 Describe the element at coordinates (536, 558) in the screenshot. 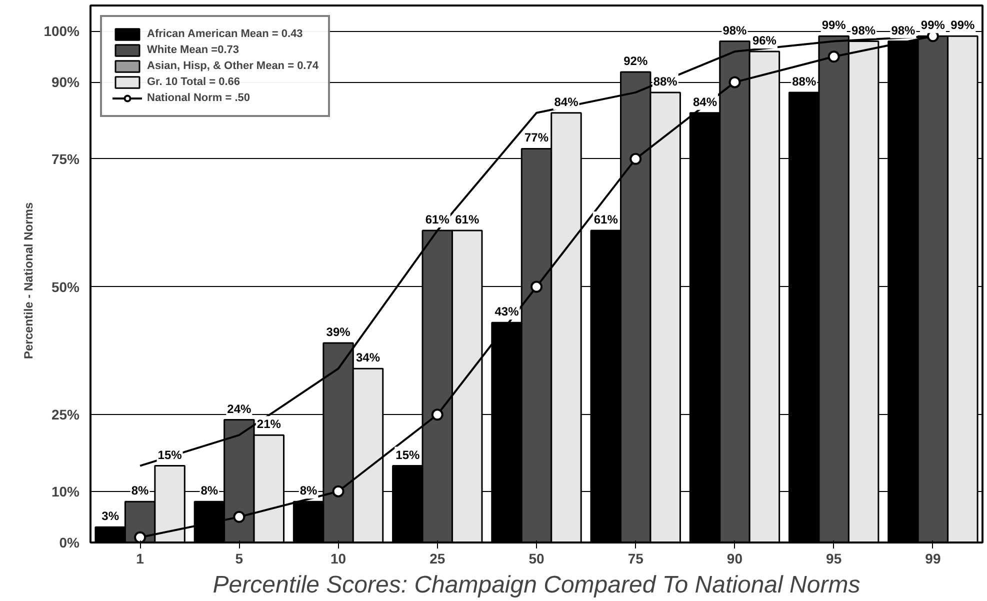

I see `x-tick-label: 50` at that location.